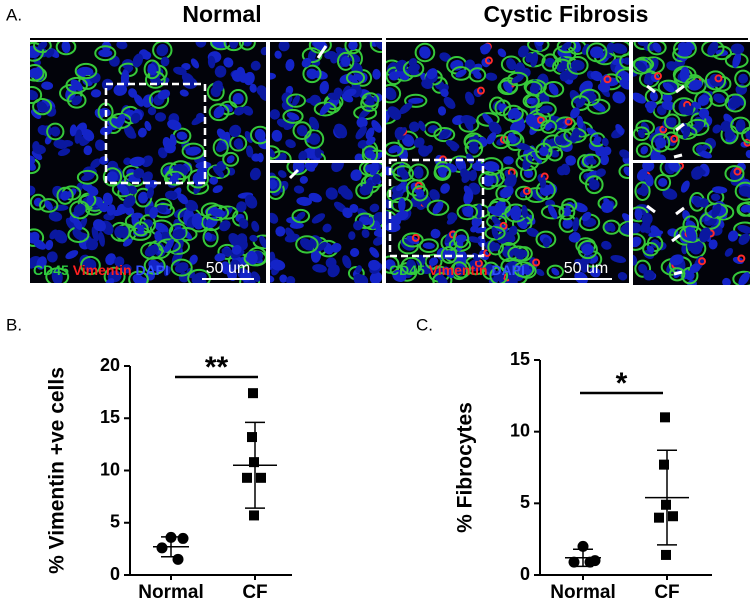 The width and height of the screenshot is (750, 609). What do you see at coordinates (586, 268) in the screenshot?
I see `scale-bar-label: 50 um` at bounding box center [586, 268].